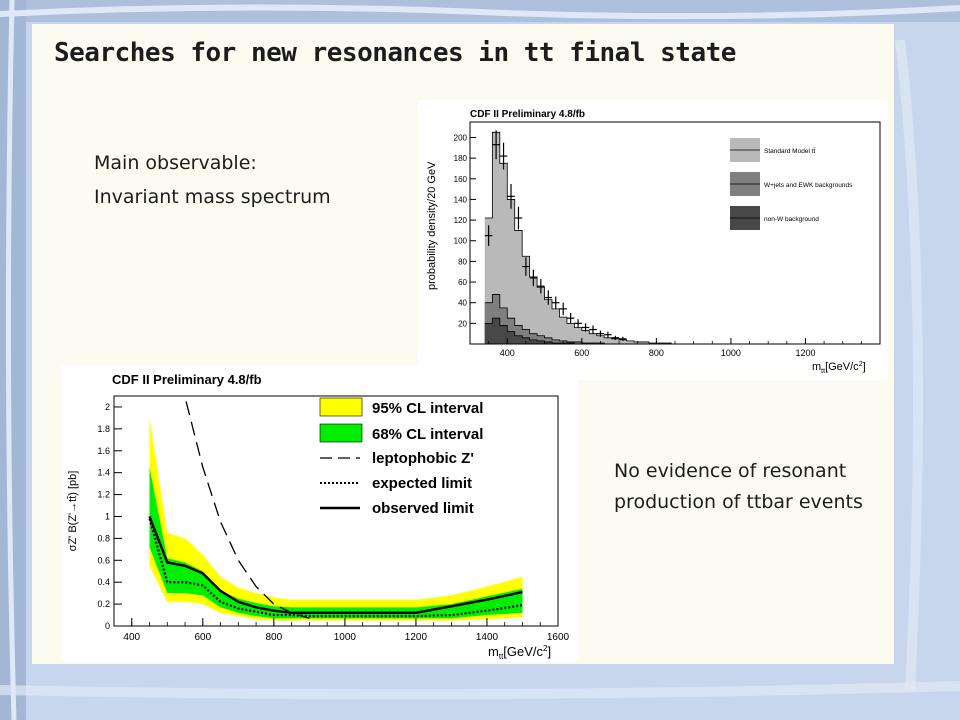  I want to click on observable-text: Invariant mass spectrum, so click(212, 197).